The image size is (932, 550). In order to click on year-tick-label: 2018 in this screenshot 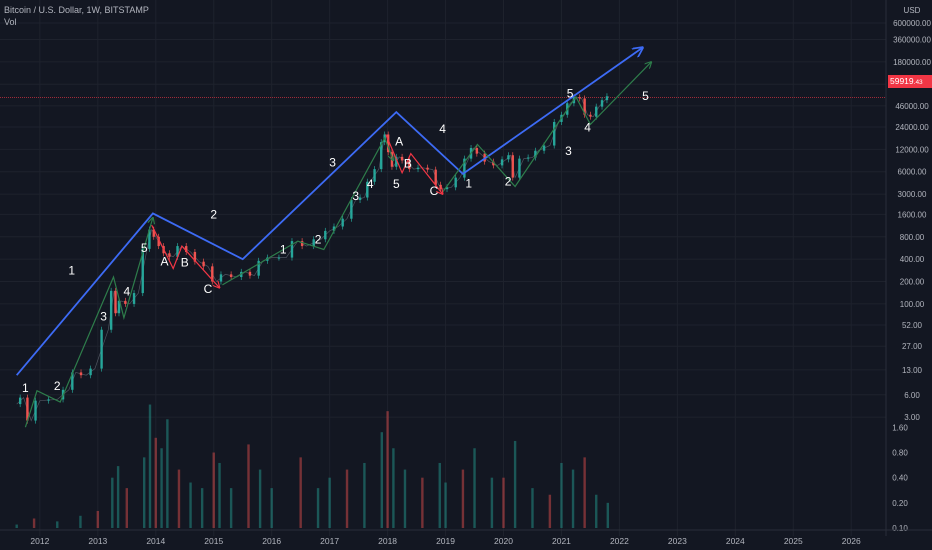, I will do `click(387, 541)`.